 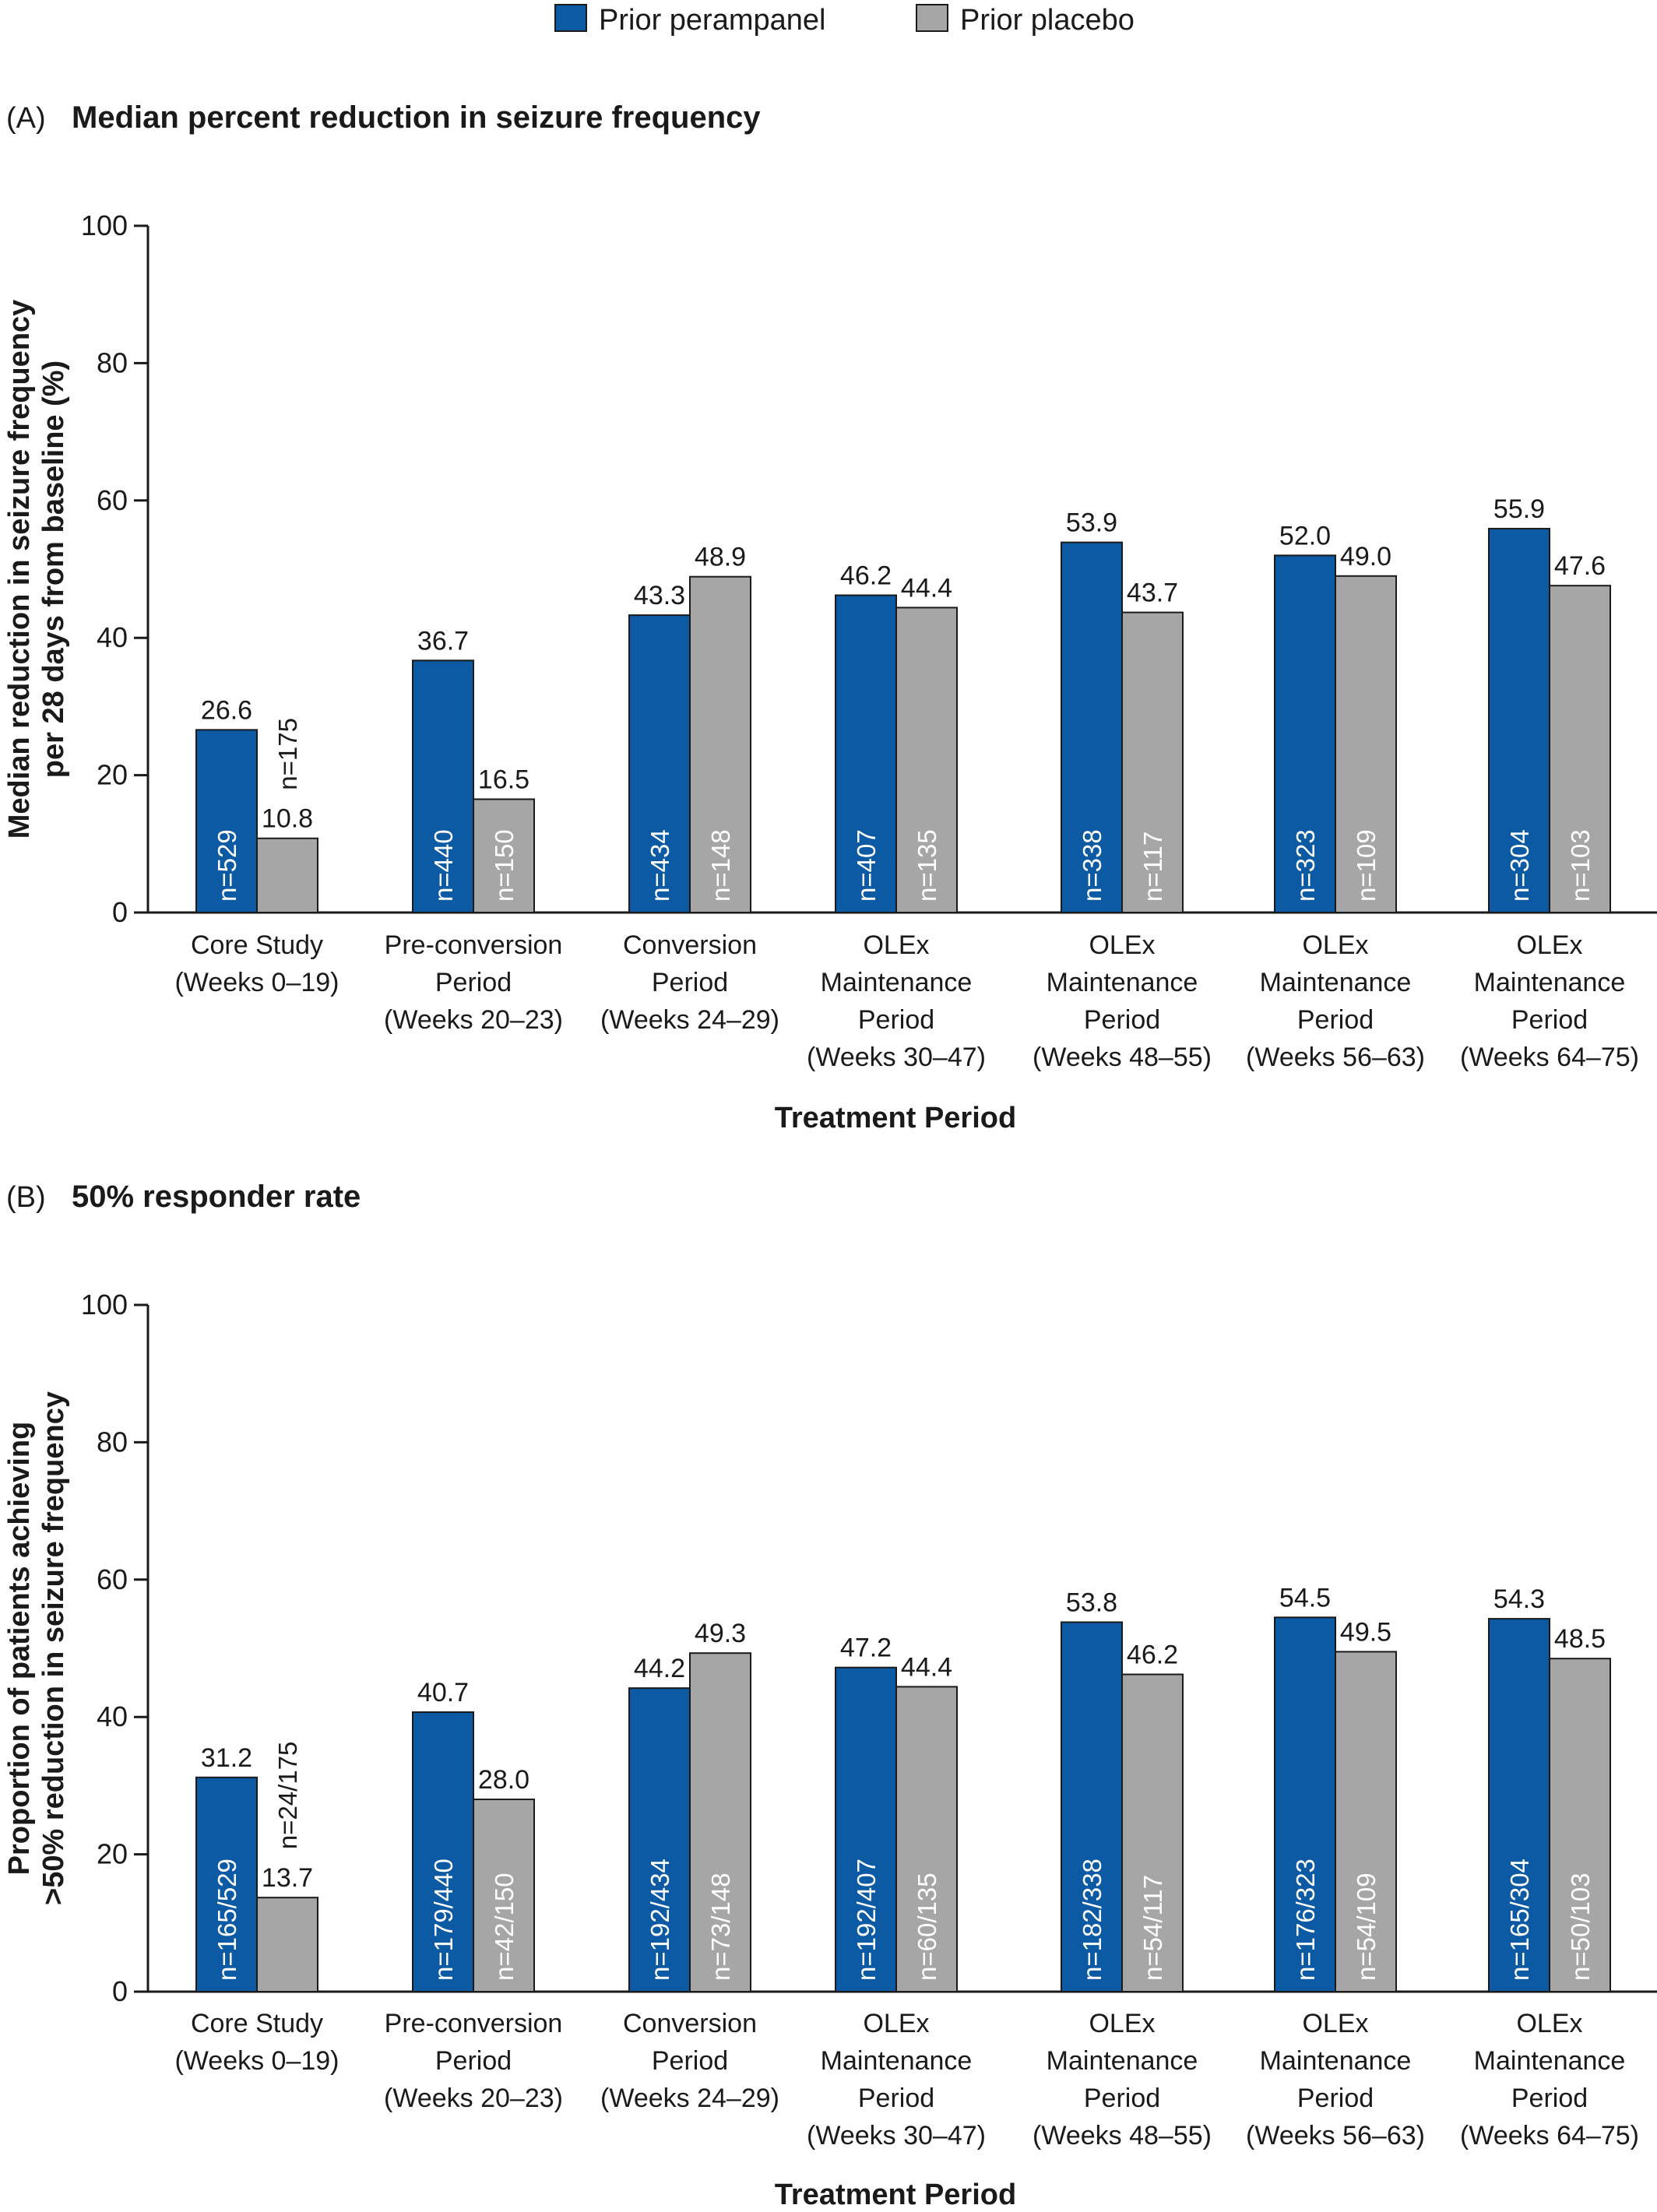 What do you see at coordinates (503, 779) in the screenshot?
I see `data-label: 16.5` at bounding box center [503, 779].